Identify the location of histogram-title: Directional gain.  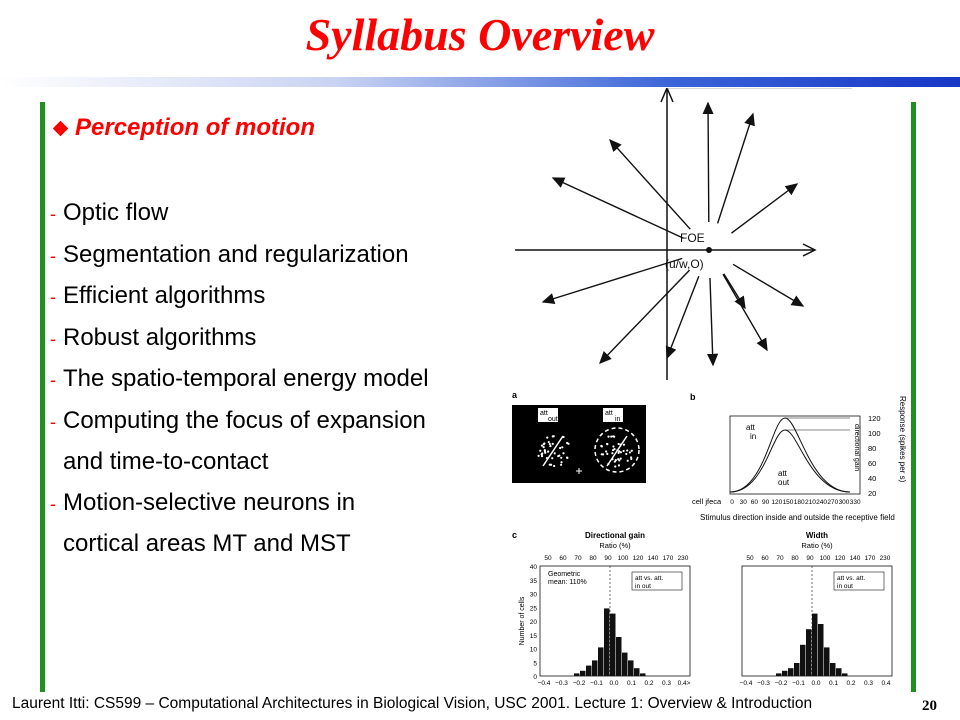
(615, 535).